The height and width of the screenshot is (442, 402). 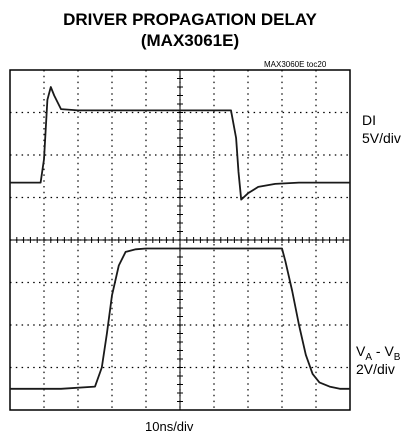 What do you see at coordinates (375, 369) in the screenshot?
I see `vab-scale-label: 2V/div` at bounding box center [375, 369].